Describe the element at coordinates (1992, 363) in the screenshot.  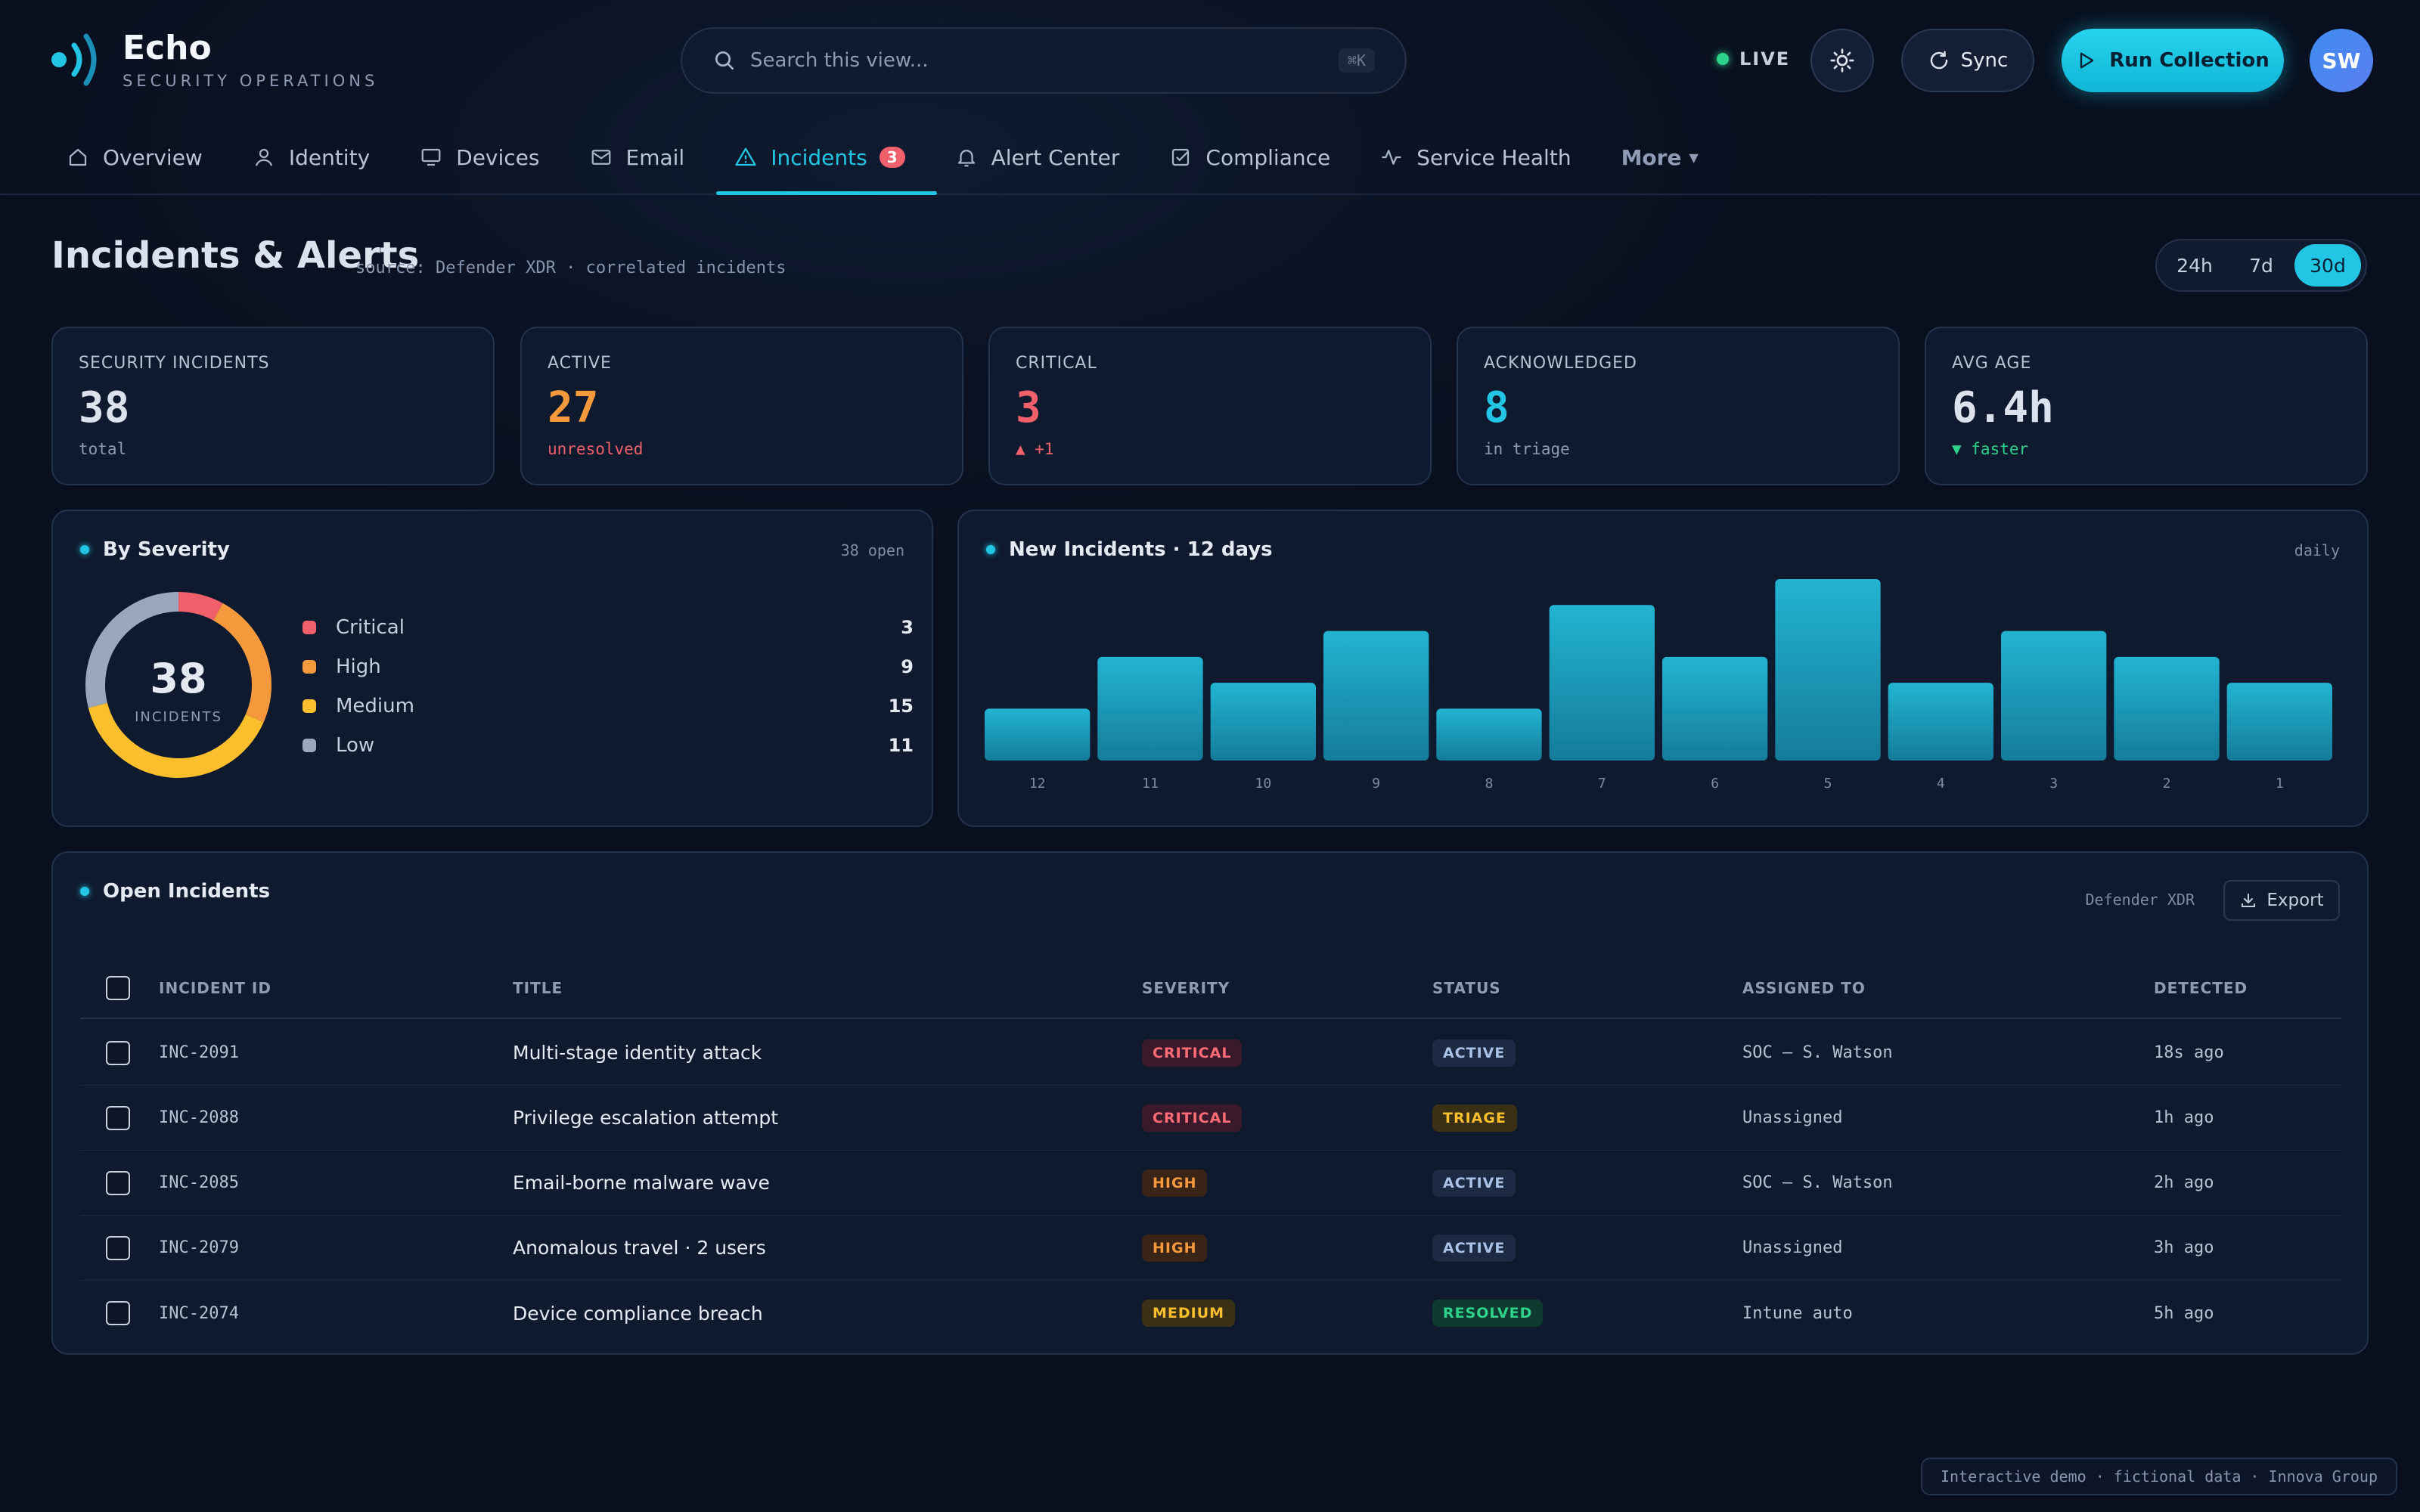
I see `kpi-label: AVG AGE` at that location.